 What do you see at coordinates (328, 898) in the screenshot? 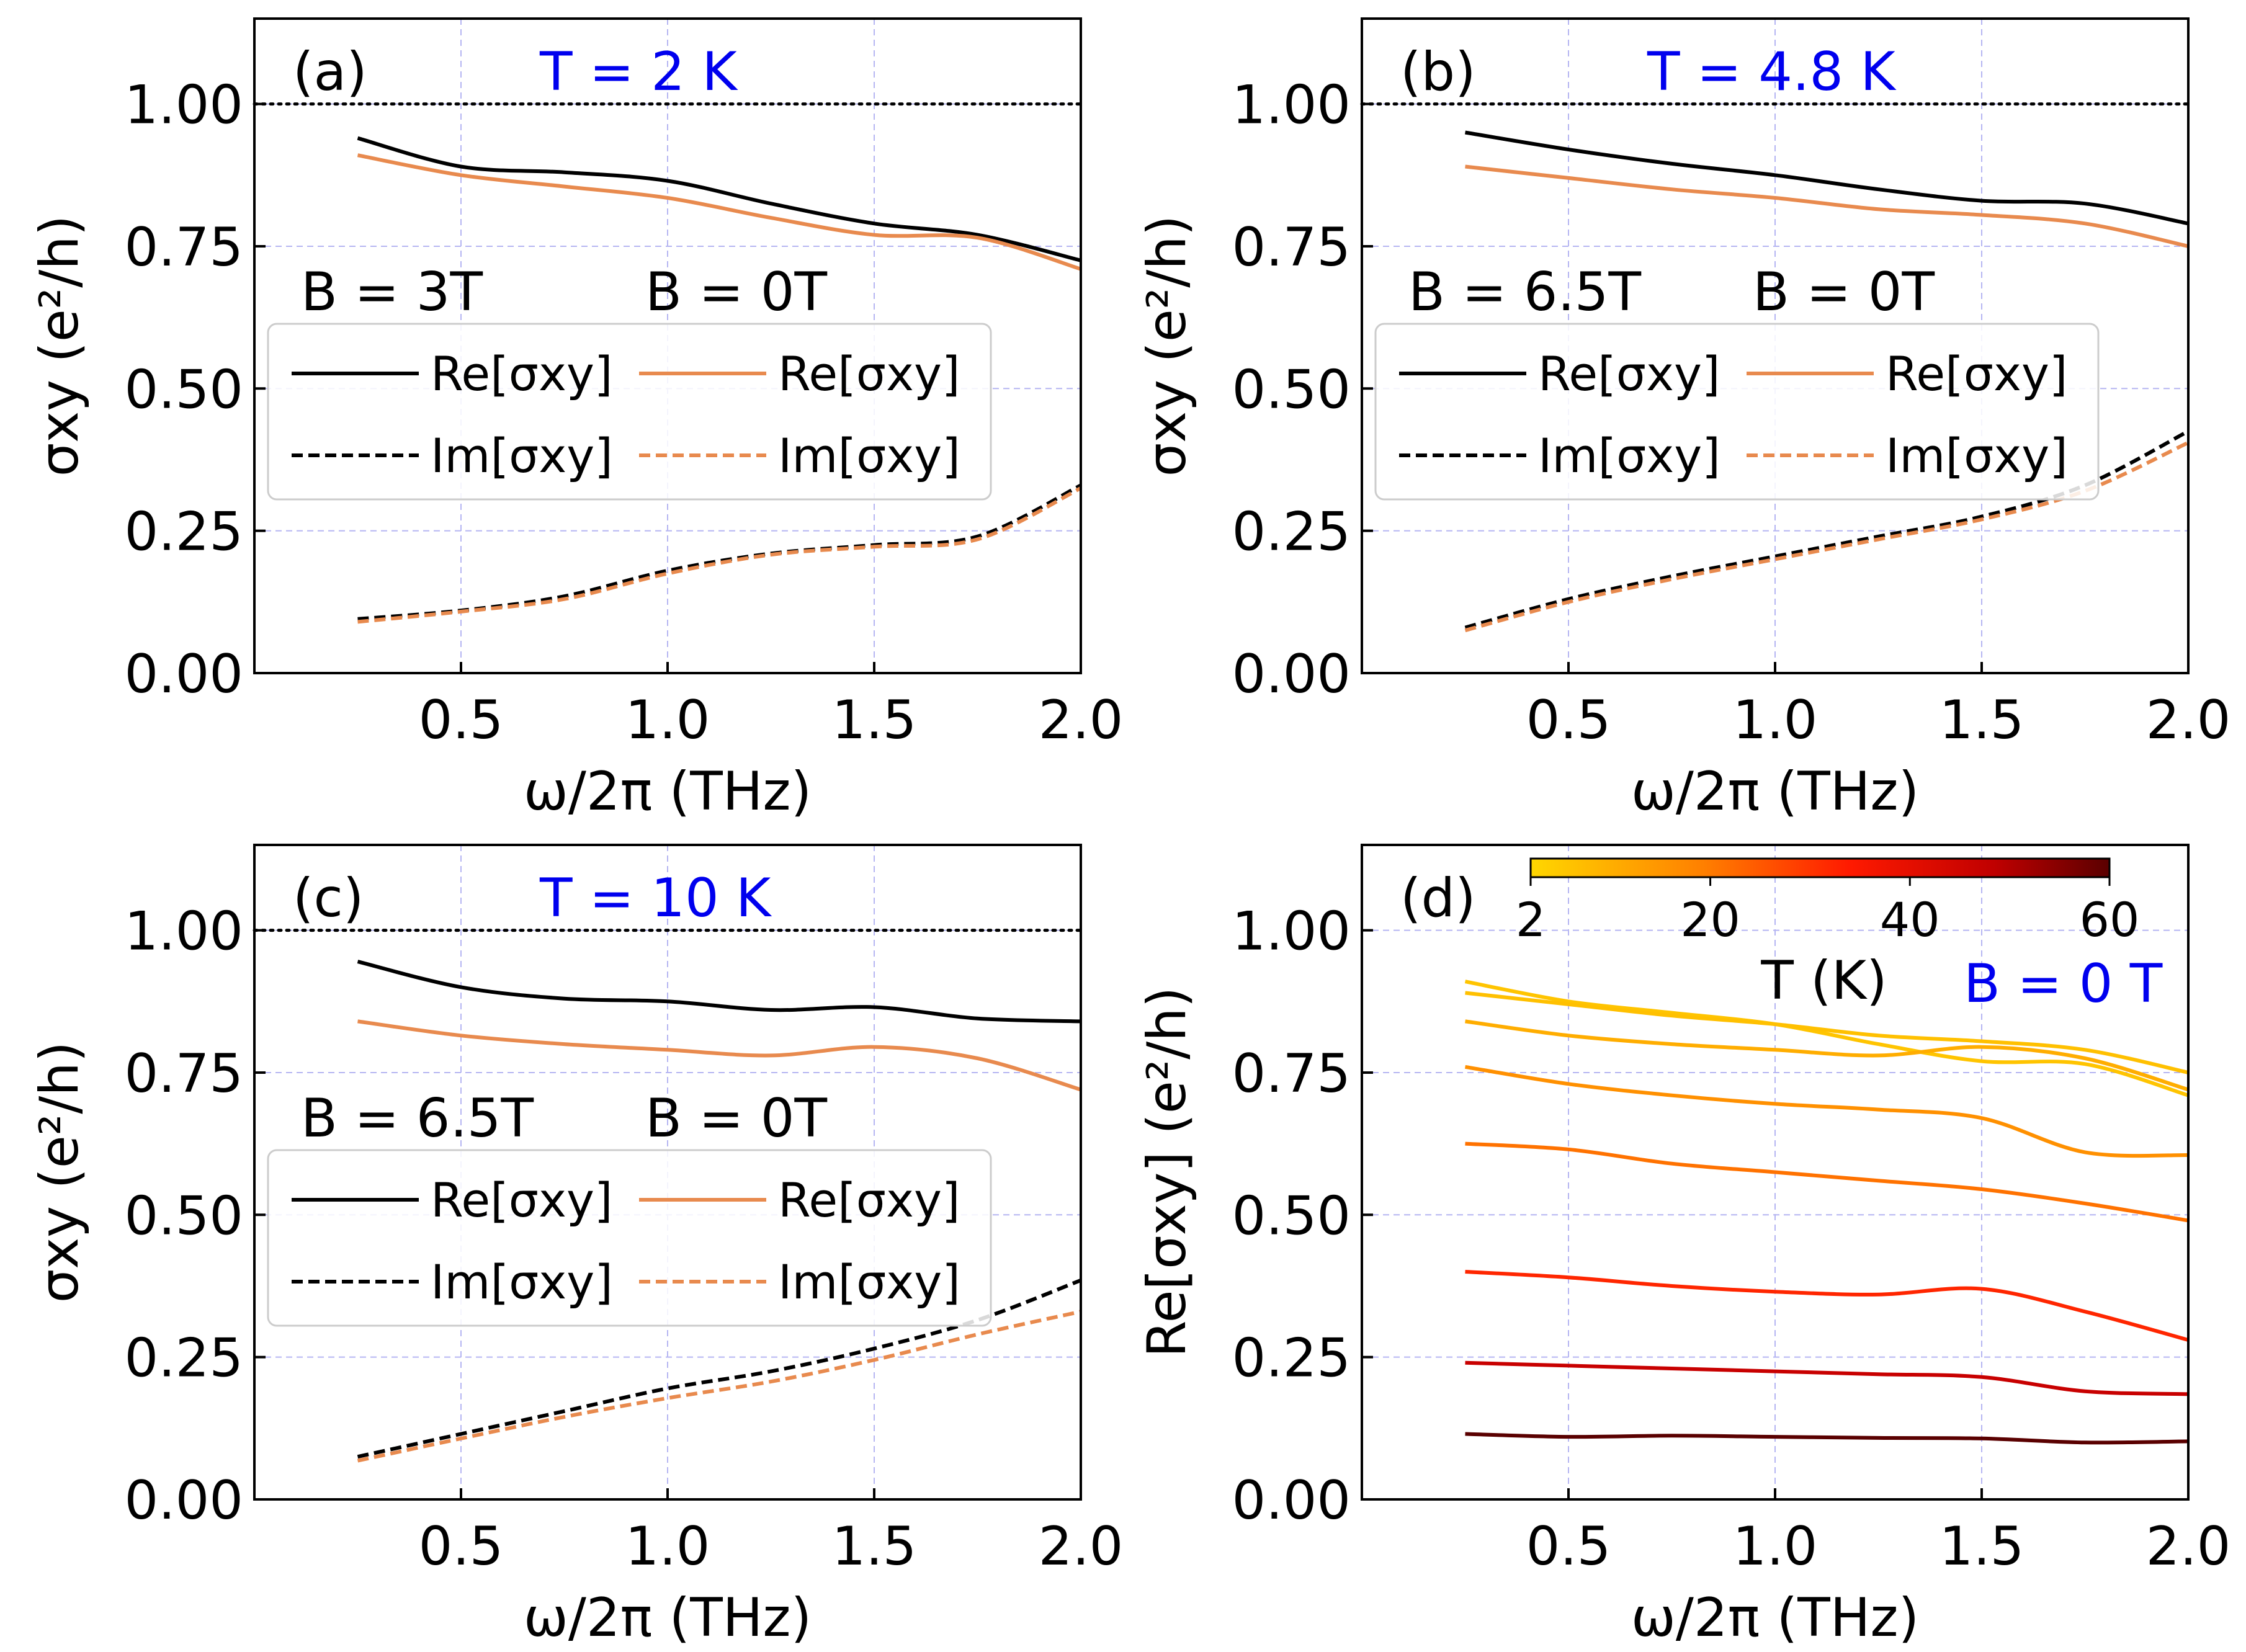
I see `panel-letter: (c)` at bounding box center [328, 898].